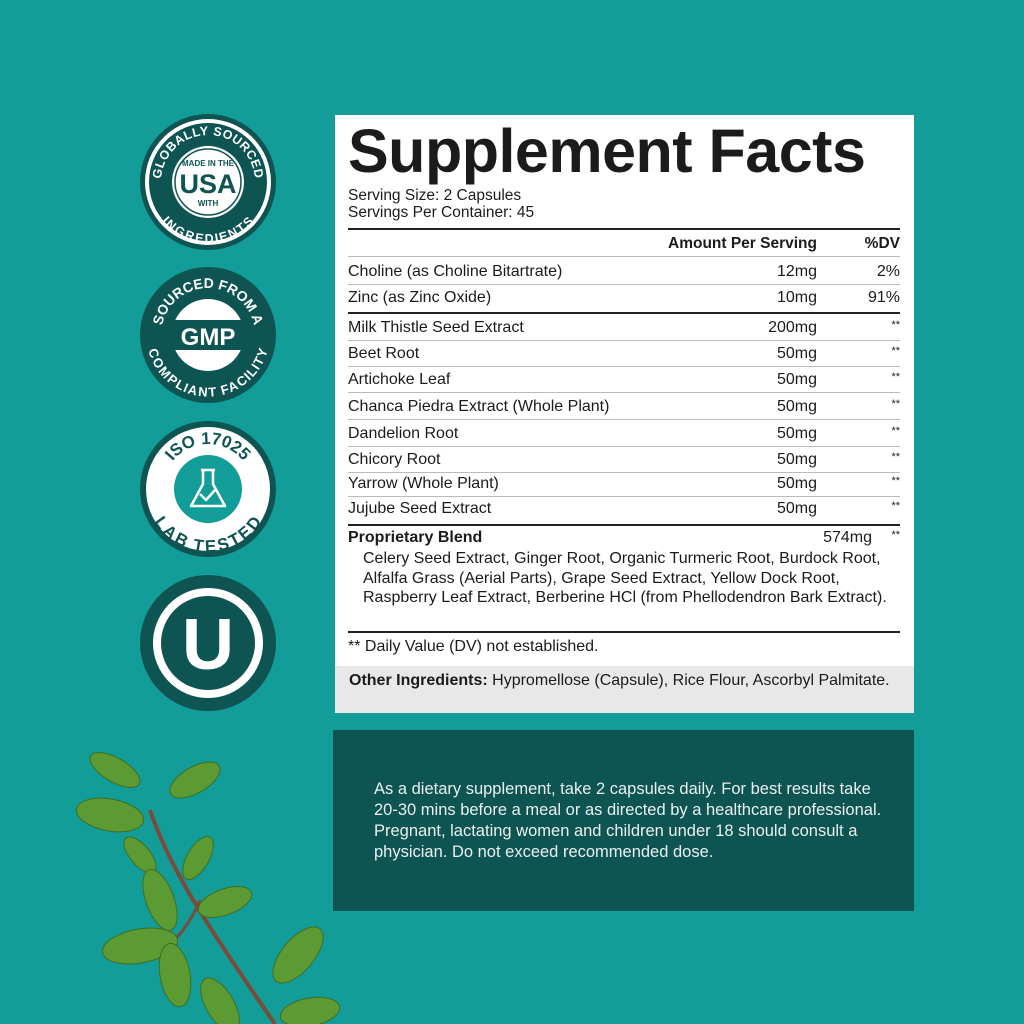 This screenshot has width=1024, height=1024. Describe the element at coordinates (403, 433) in the screenshot. I see `nutrient-name: Dandelion Root` at that location.